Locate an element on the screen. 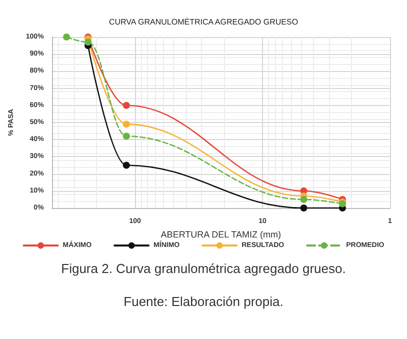  source-note: Fuente: Elaboración propia. is located at coordinates (204, 301).